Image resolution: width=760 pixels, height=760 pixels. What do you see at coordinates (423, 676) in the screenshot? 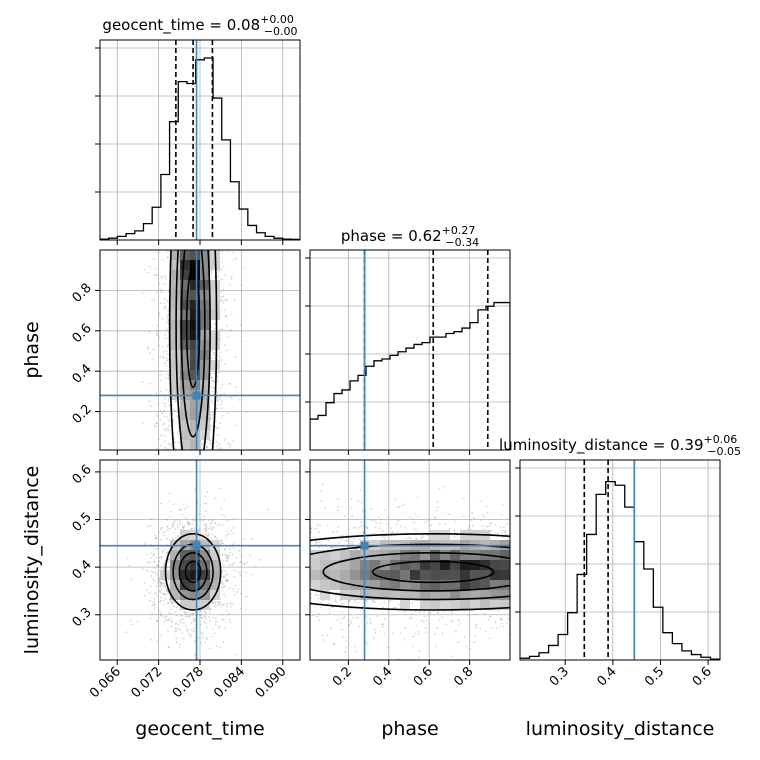
I see `x-tick-label: 0.6` at bounding box center [423, 676].